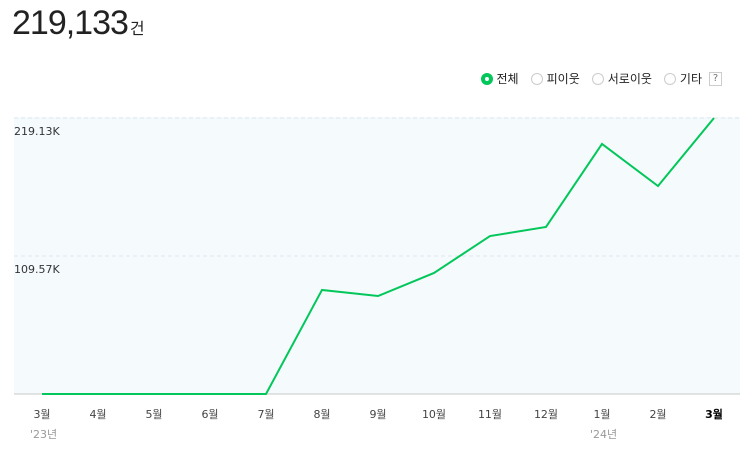 The width and height of the screenshot is (754, 454). I want to click on filter-all: 전체, so click(499, 78).